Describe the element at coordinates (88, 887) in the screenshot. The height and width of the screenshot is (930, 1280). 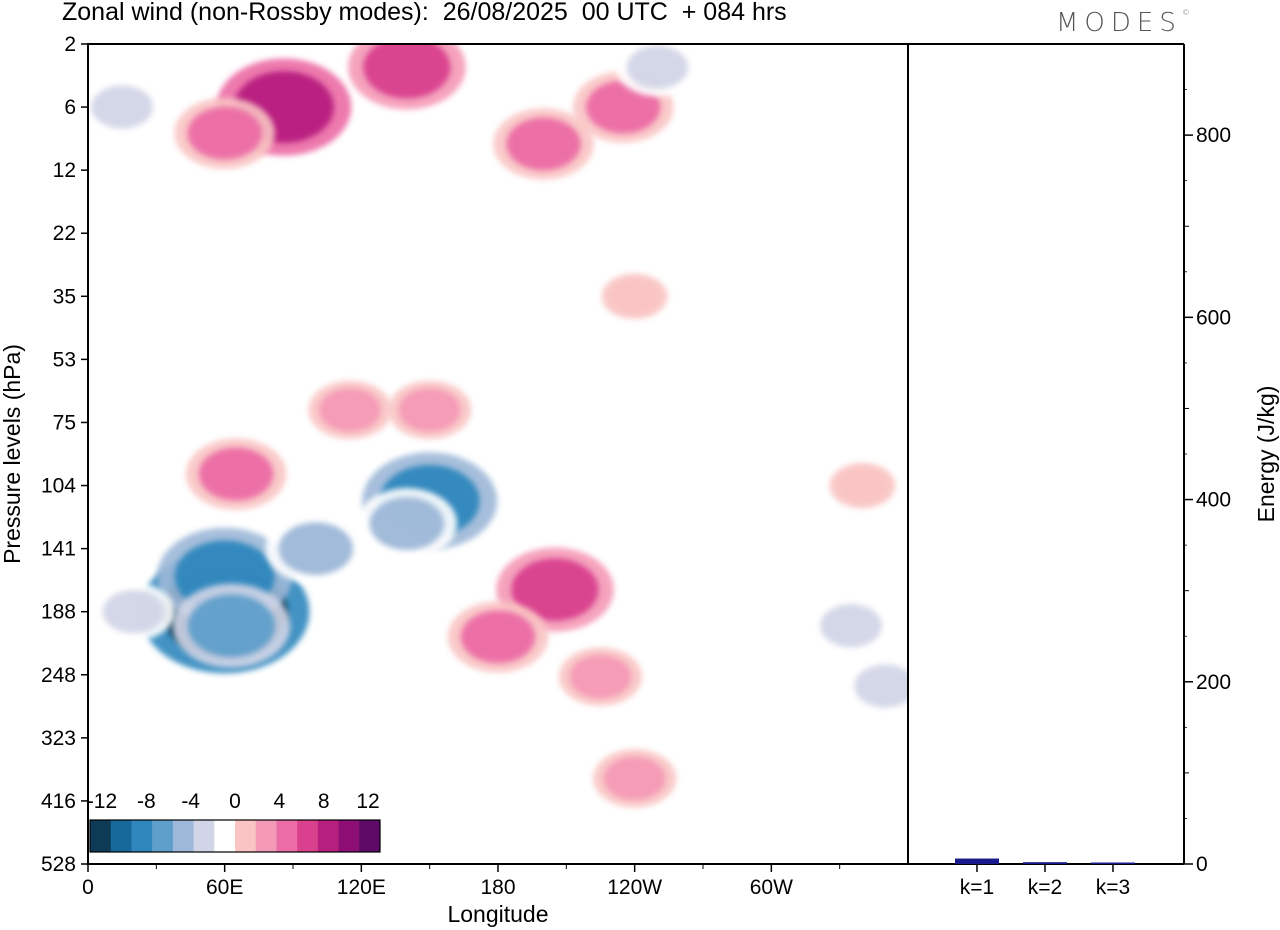
I see `x-tick-label: 0` at that location.